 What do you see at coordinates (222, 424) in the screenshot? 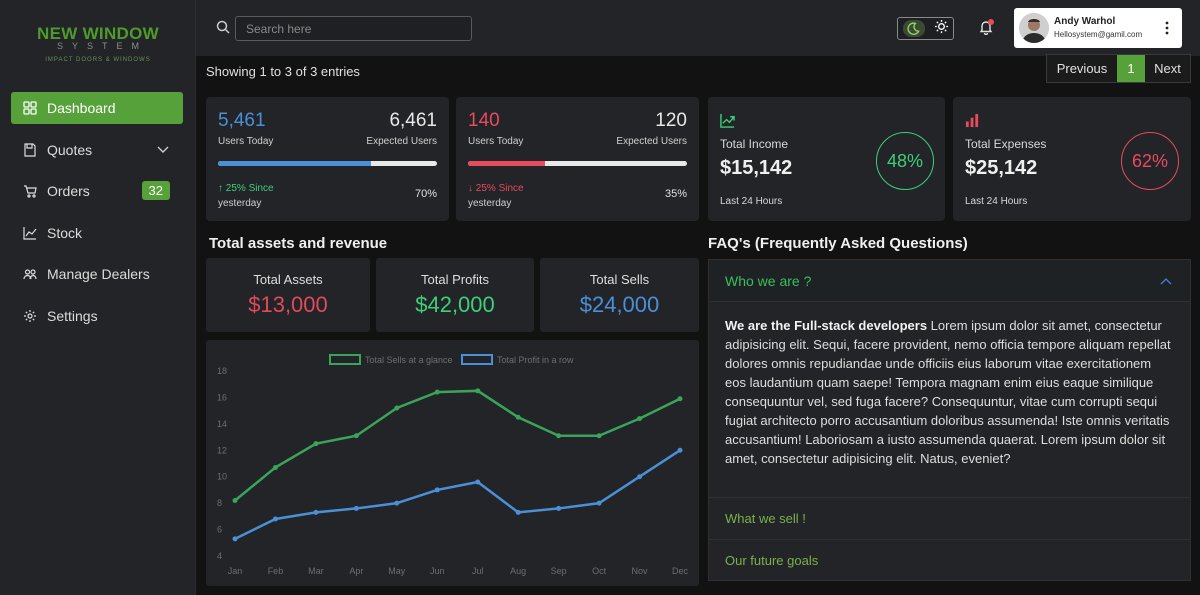
I see `y-tick-label: 14` at bounding box center [222, 424].